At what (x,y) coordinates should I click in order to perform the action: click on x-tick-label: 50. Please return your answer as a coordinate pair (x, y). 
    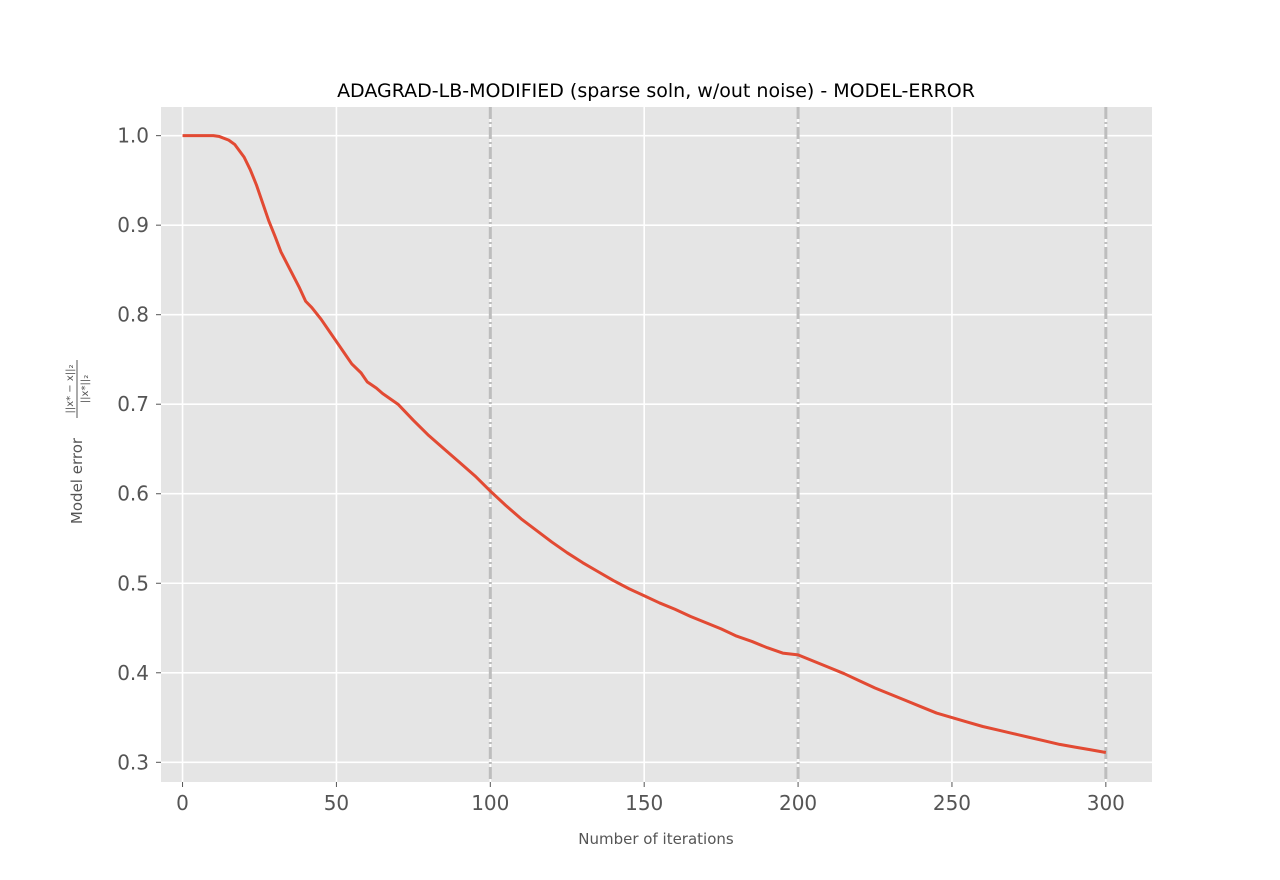
    Looking at the image, I should click on (336, 803).